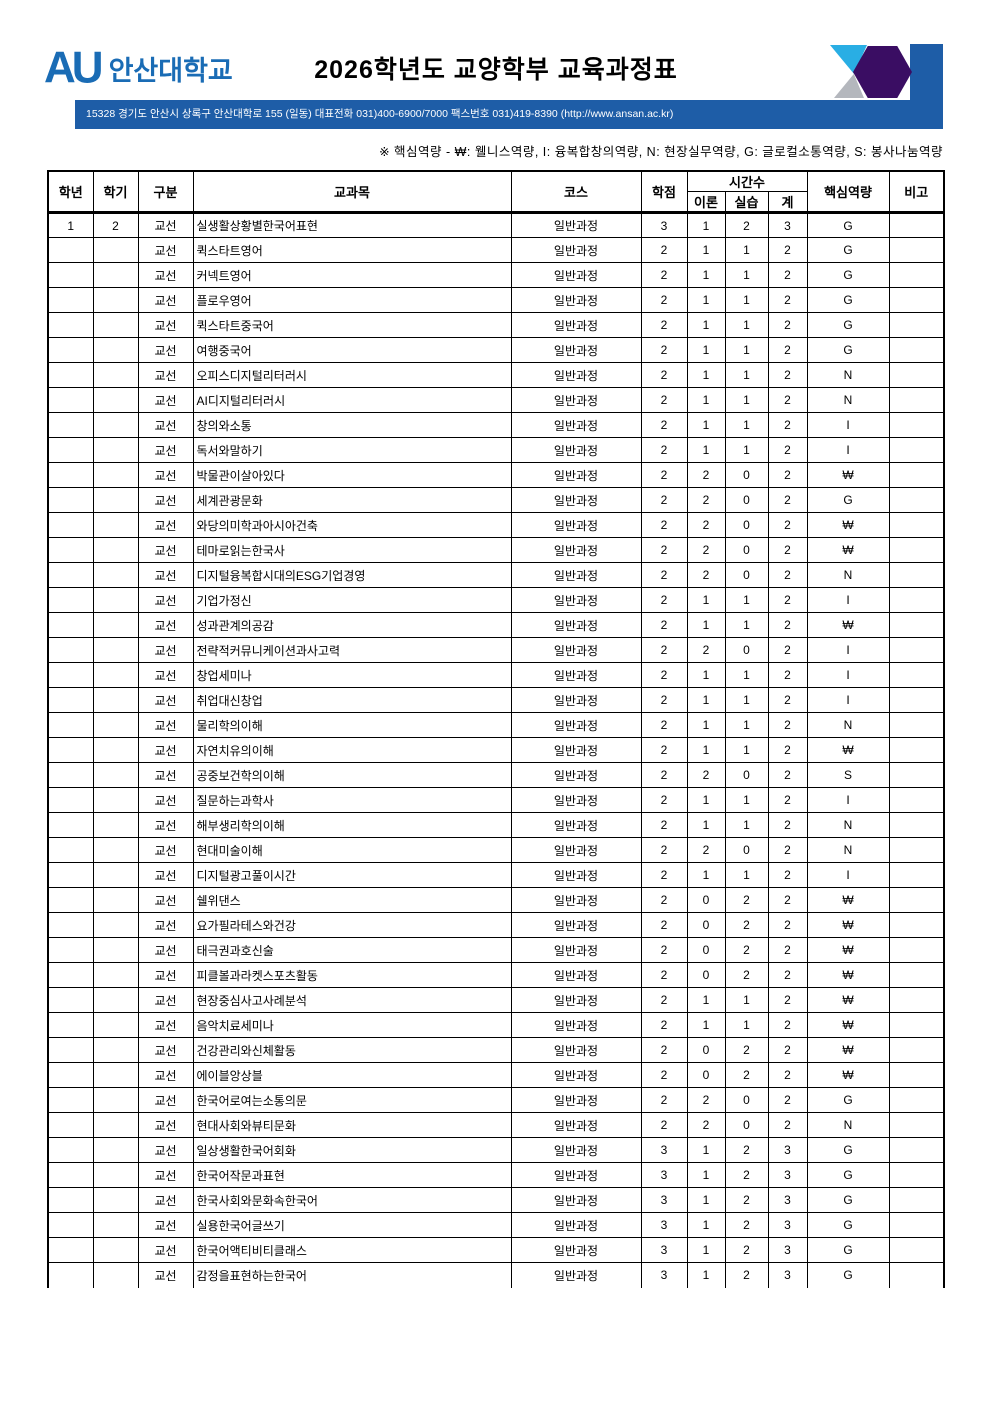 This screenshot has width=992, height=1403. What do you see at coordinates (352, 325) in the screenshot?
I see `course-cell: 퀵스타트중국어` at bounding box center [352, 325].